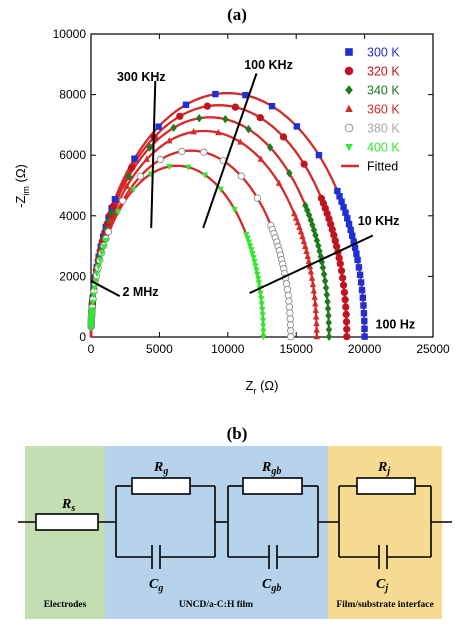  I want to click on label-cj: Cj, so click(382, 585).